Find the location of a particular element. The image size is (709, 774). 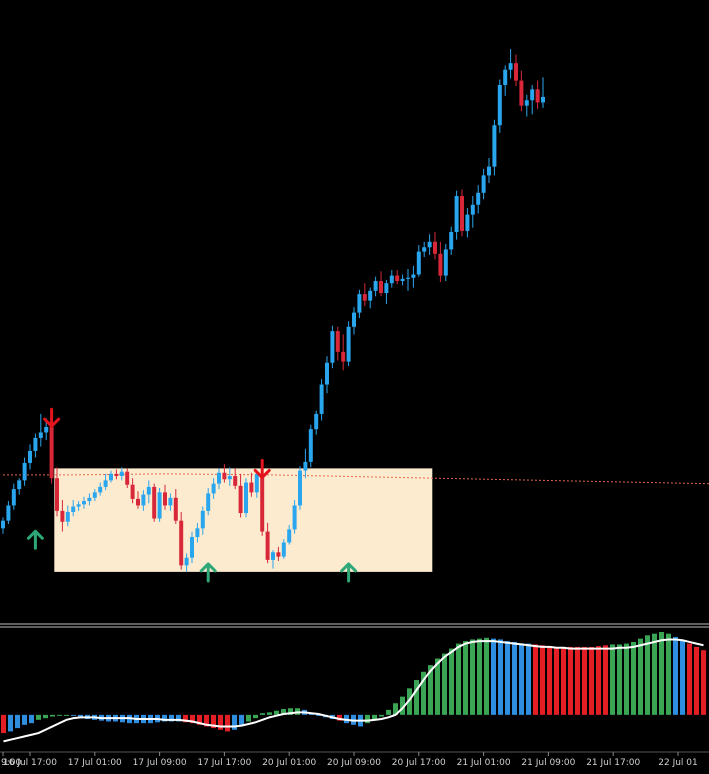

panel-separator is located at coordinates (354, 625).